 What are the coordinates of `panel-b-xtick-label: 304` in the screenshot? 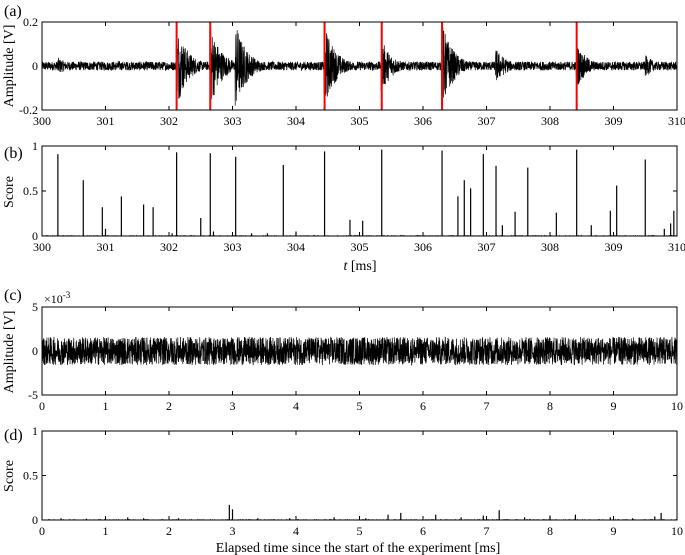 It's located at (296, 247).